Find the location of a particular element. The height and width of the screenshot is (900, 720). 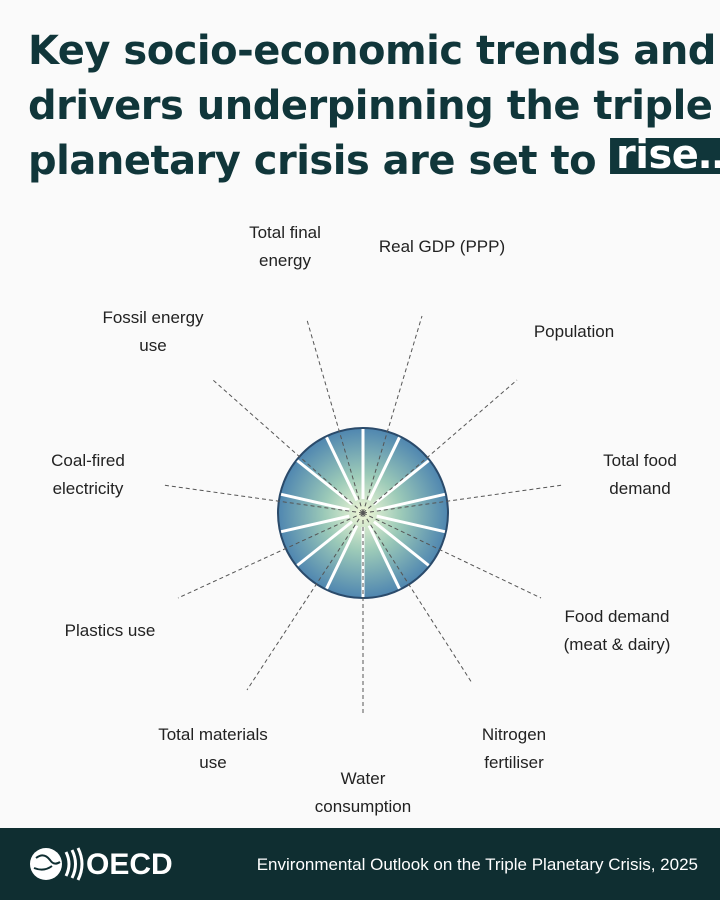

driver-label: Water is located at coordinates (363, 778).